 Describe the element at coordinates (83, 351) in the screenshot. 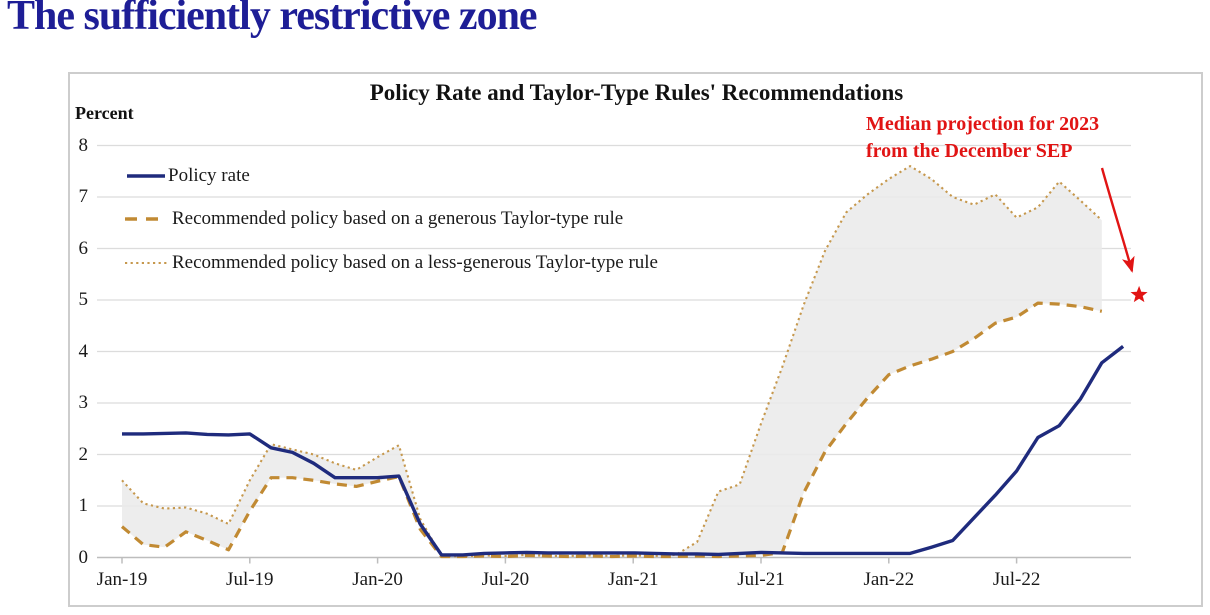

I see `y-tick-label-4: 4` at that location.